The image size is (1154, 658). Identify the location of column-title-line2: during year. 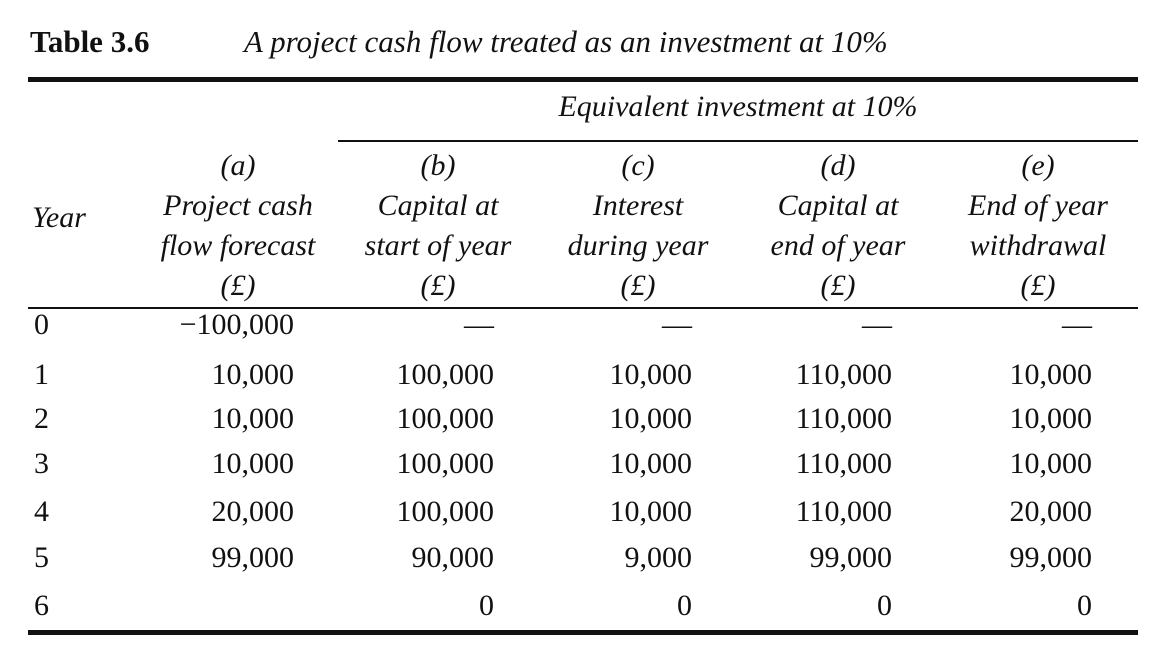
(638, 245).